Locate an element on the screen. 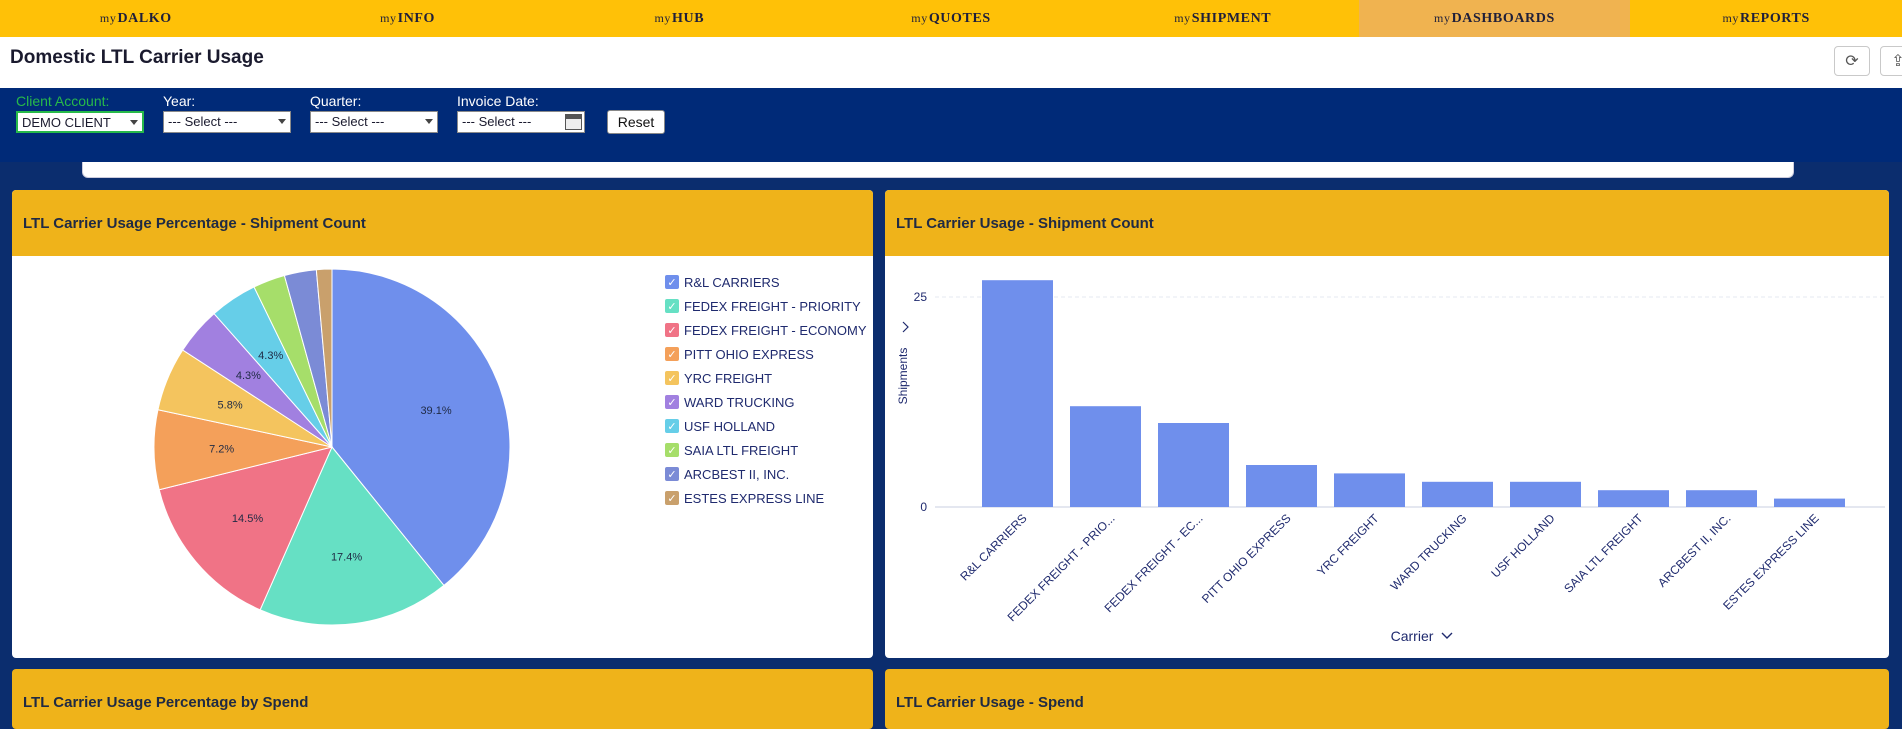  year-filter: Year: --- Select --- is located at coordinates (227, 113).